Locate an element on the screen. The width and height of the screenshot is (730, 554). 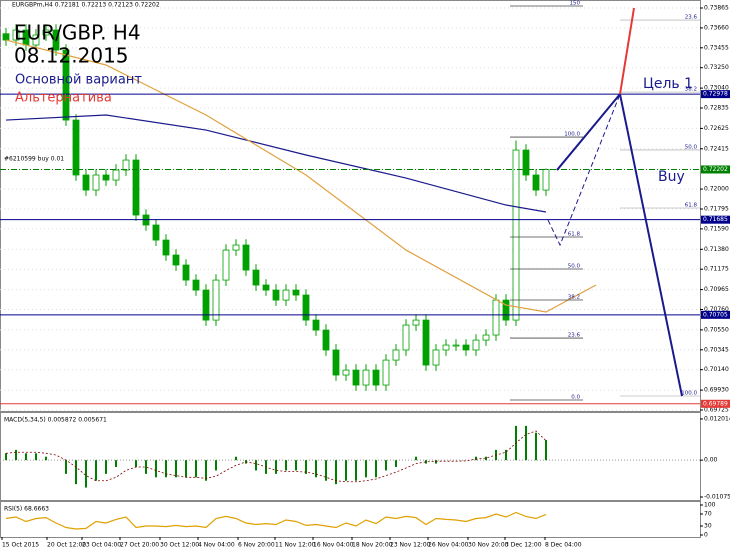
y-tick-label: 0.71380 is located at coordinates (716, 249).